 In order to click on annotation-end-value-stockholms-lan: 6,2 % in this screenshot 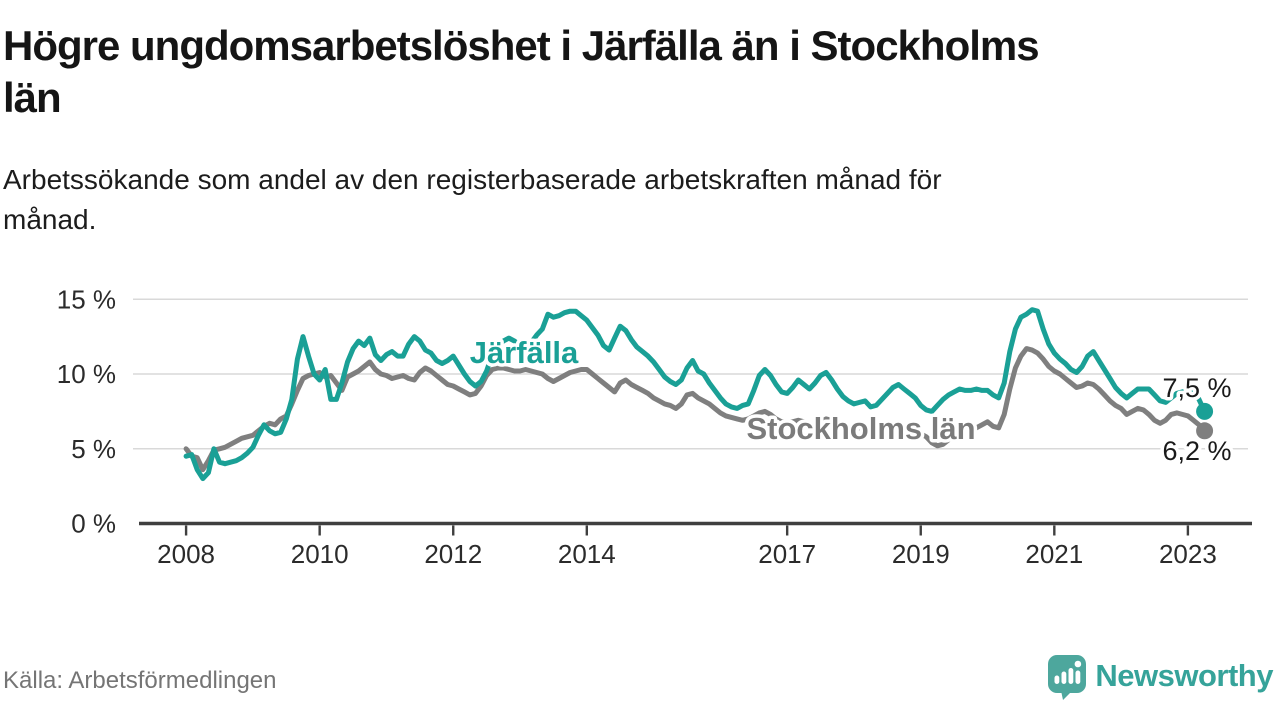, I will do `click(1196, 451)`.